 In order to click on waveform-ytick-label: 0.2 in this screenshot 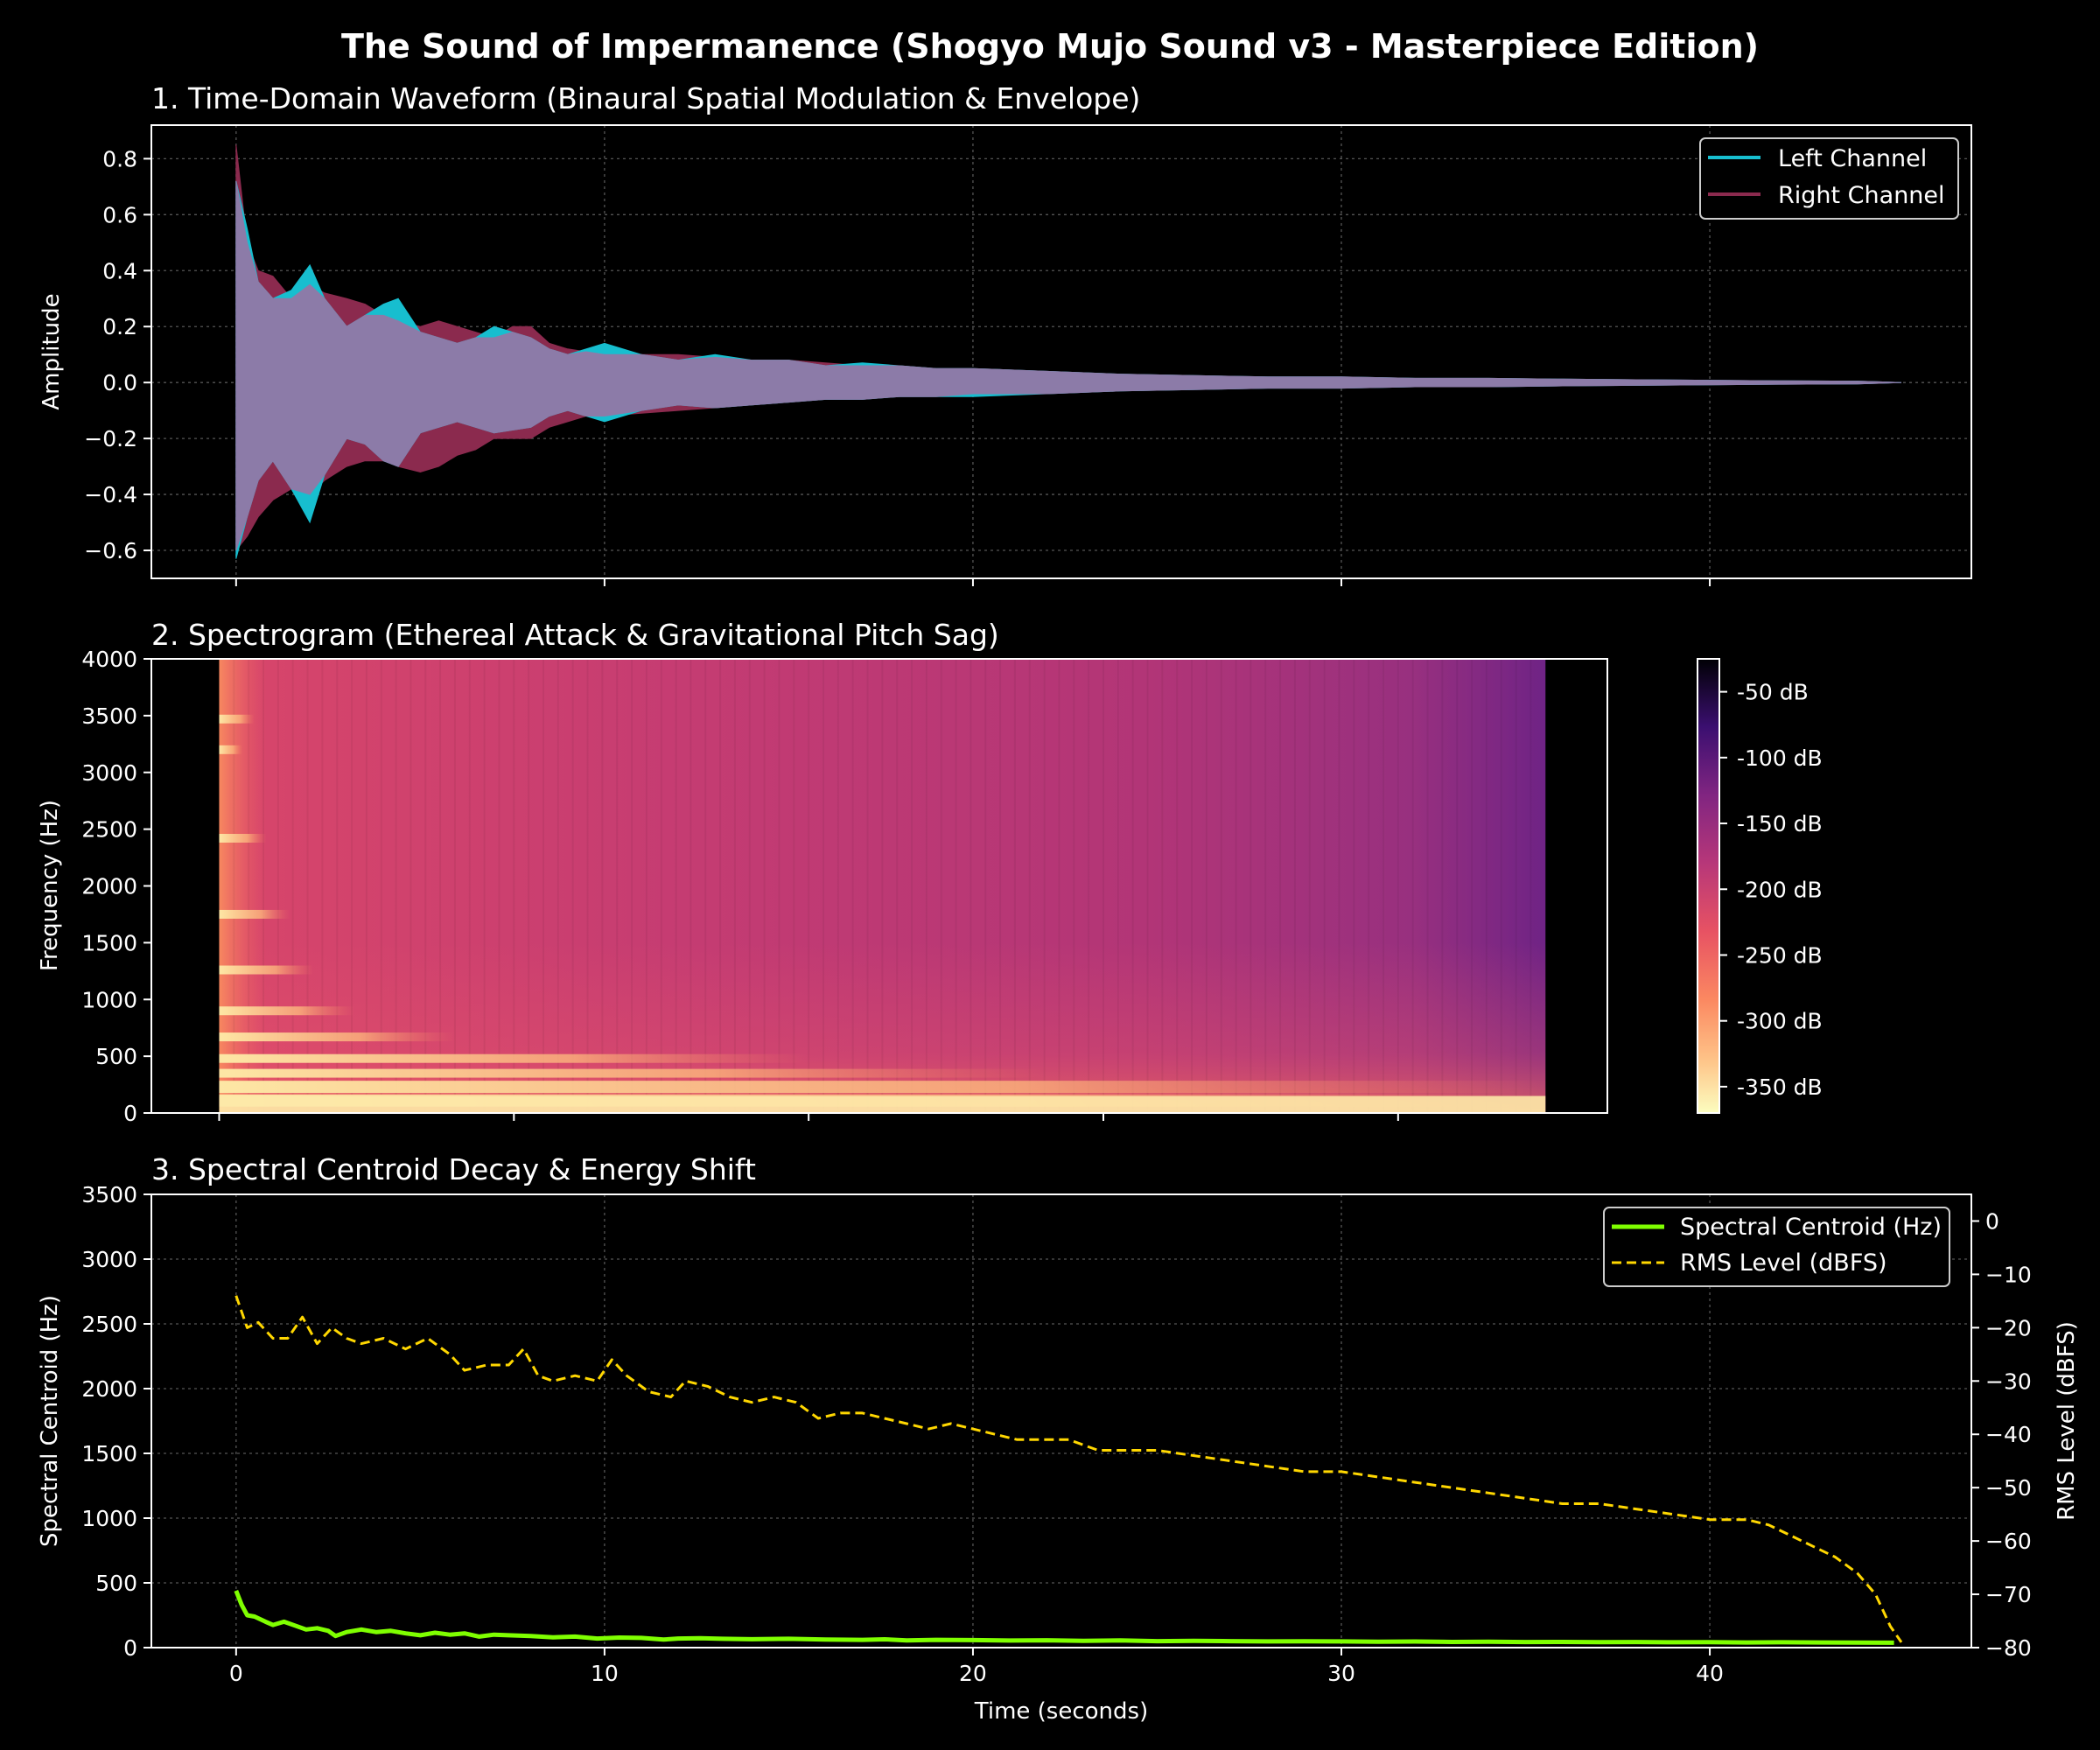, I will do `click(119, 327)`.